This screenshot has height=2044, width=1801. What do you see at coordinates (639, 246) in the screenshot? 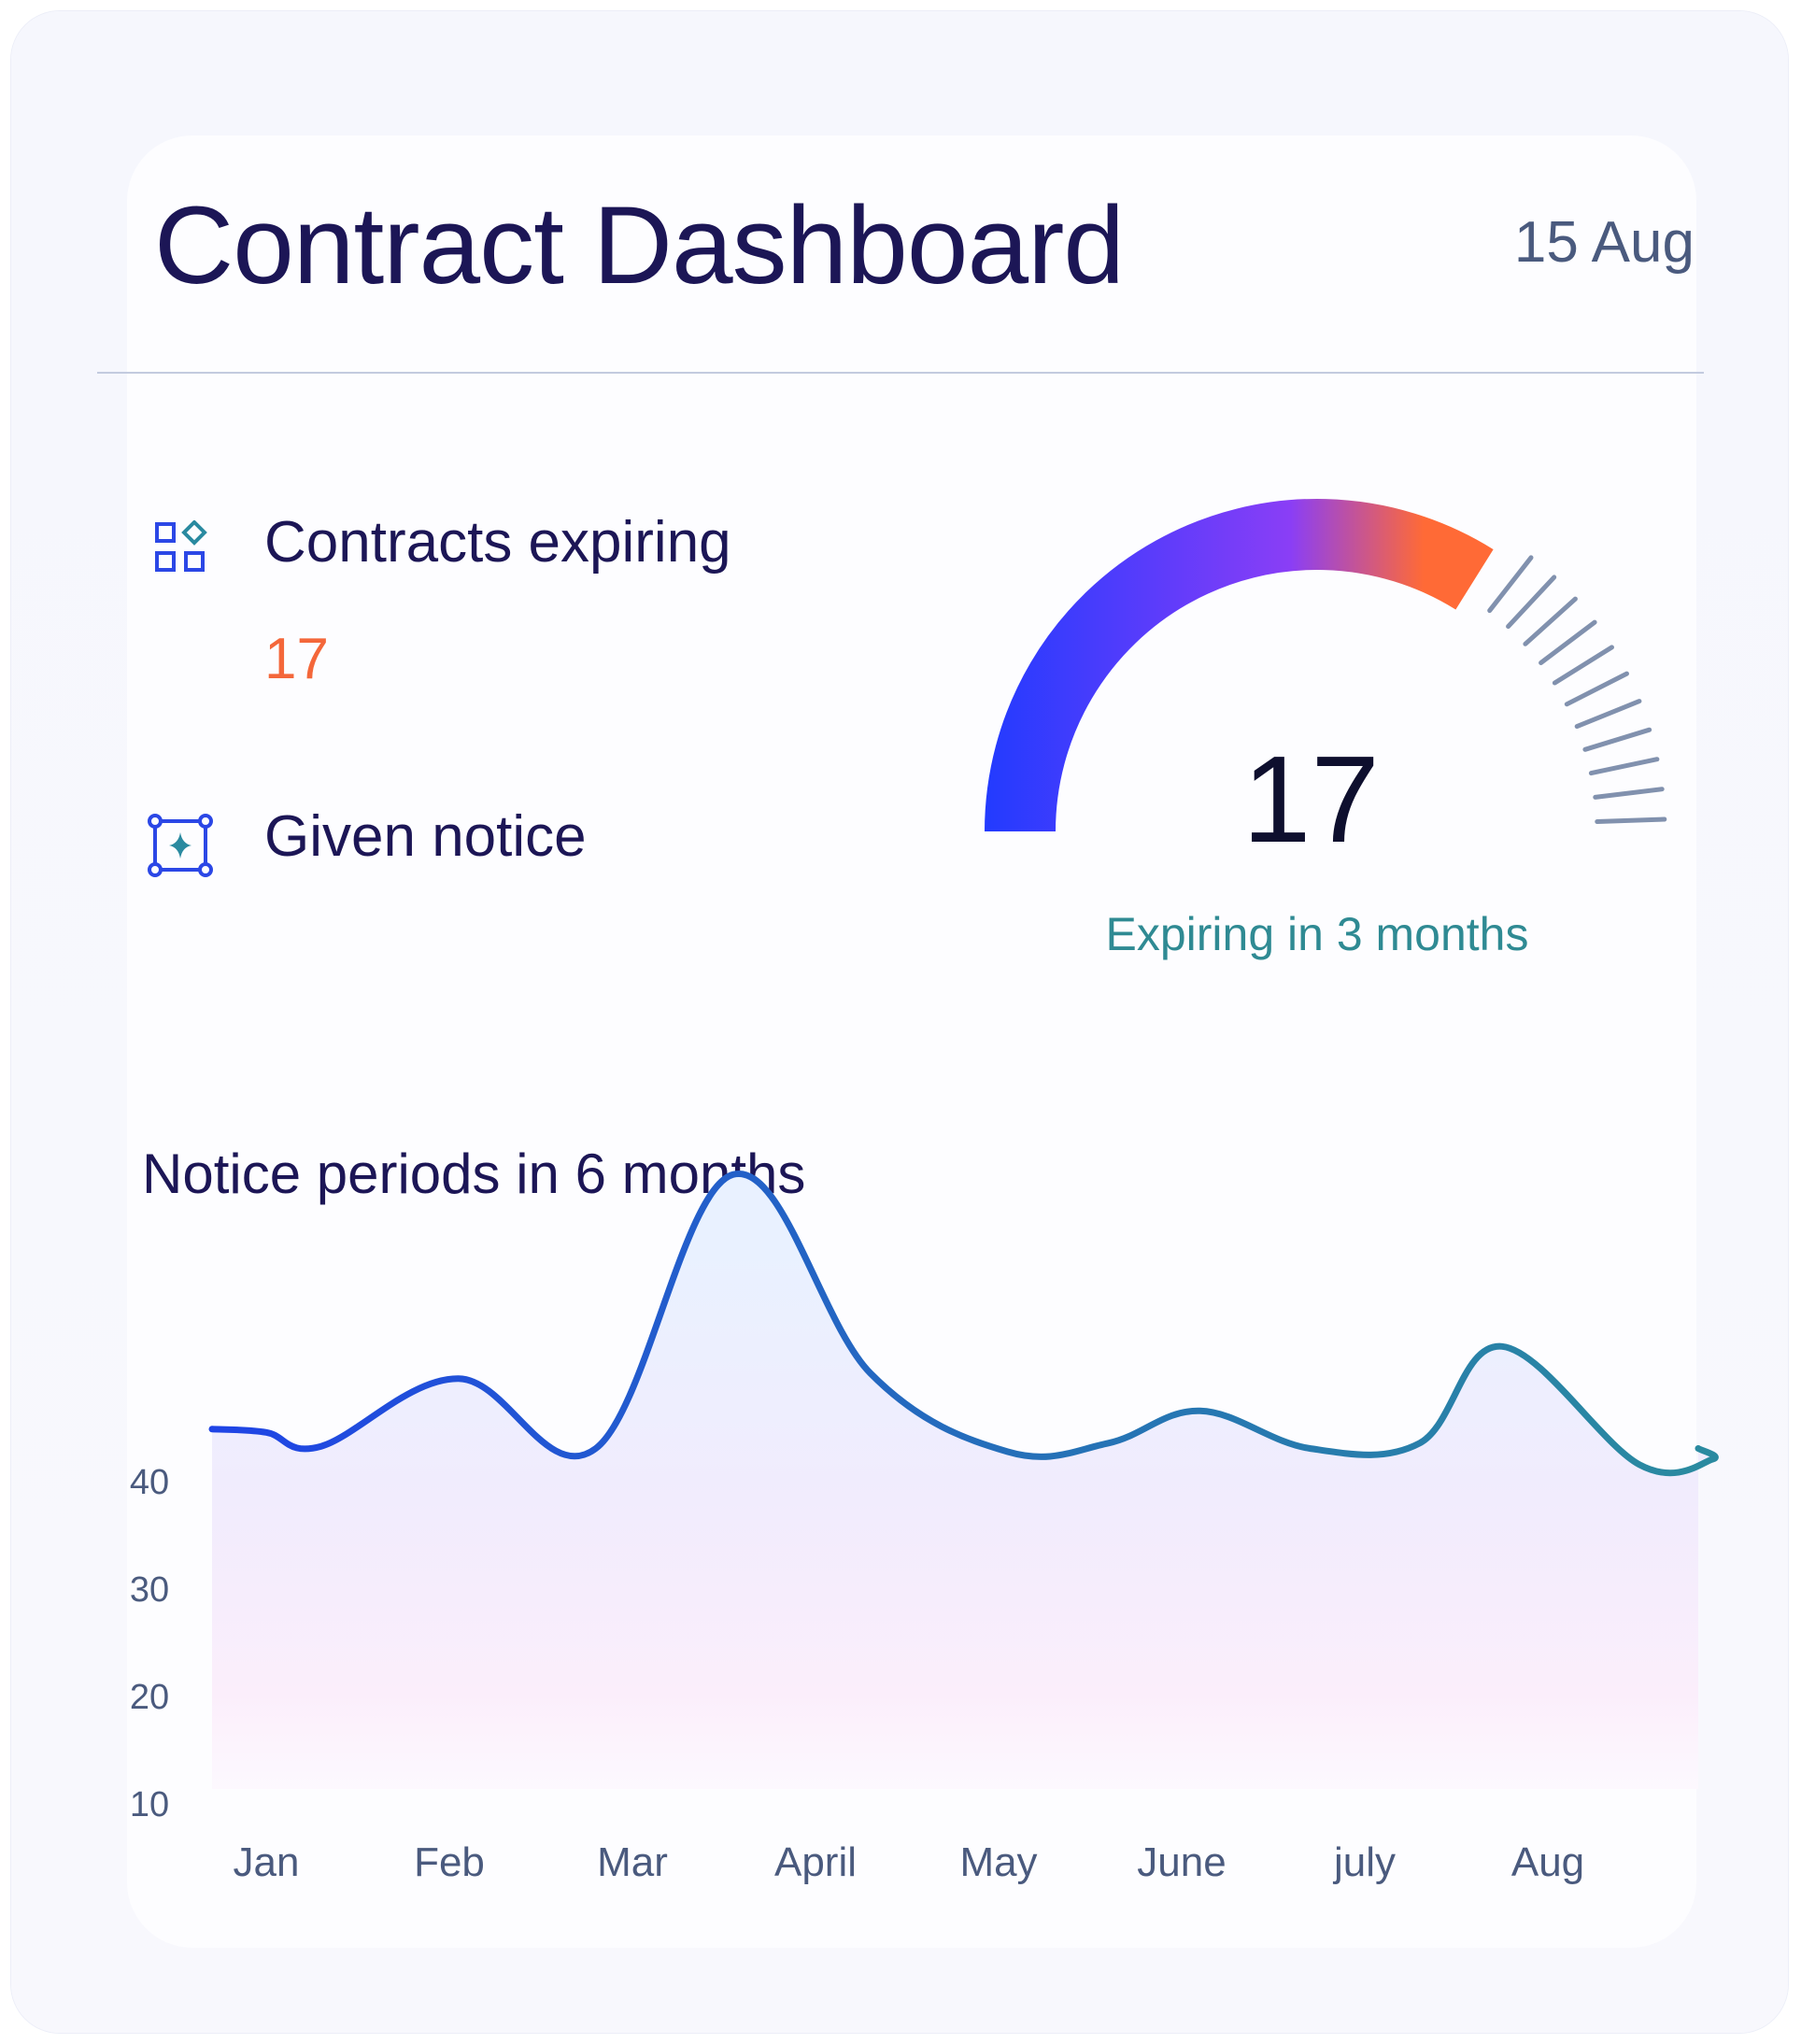
I see `page-title: Contract Dashboard` at bounding box center [639, 246].